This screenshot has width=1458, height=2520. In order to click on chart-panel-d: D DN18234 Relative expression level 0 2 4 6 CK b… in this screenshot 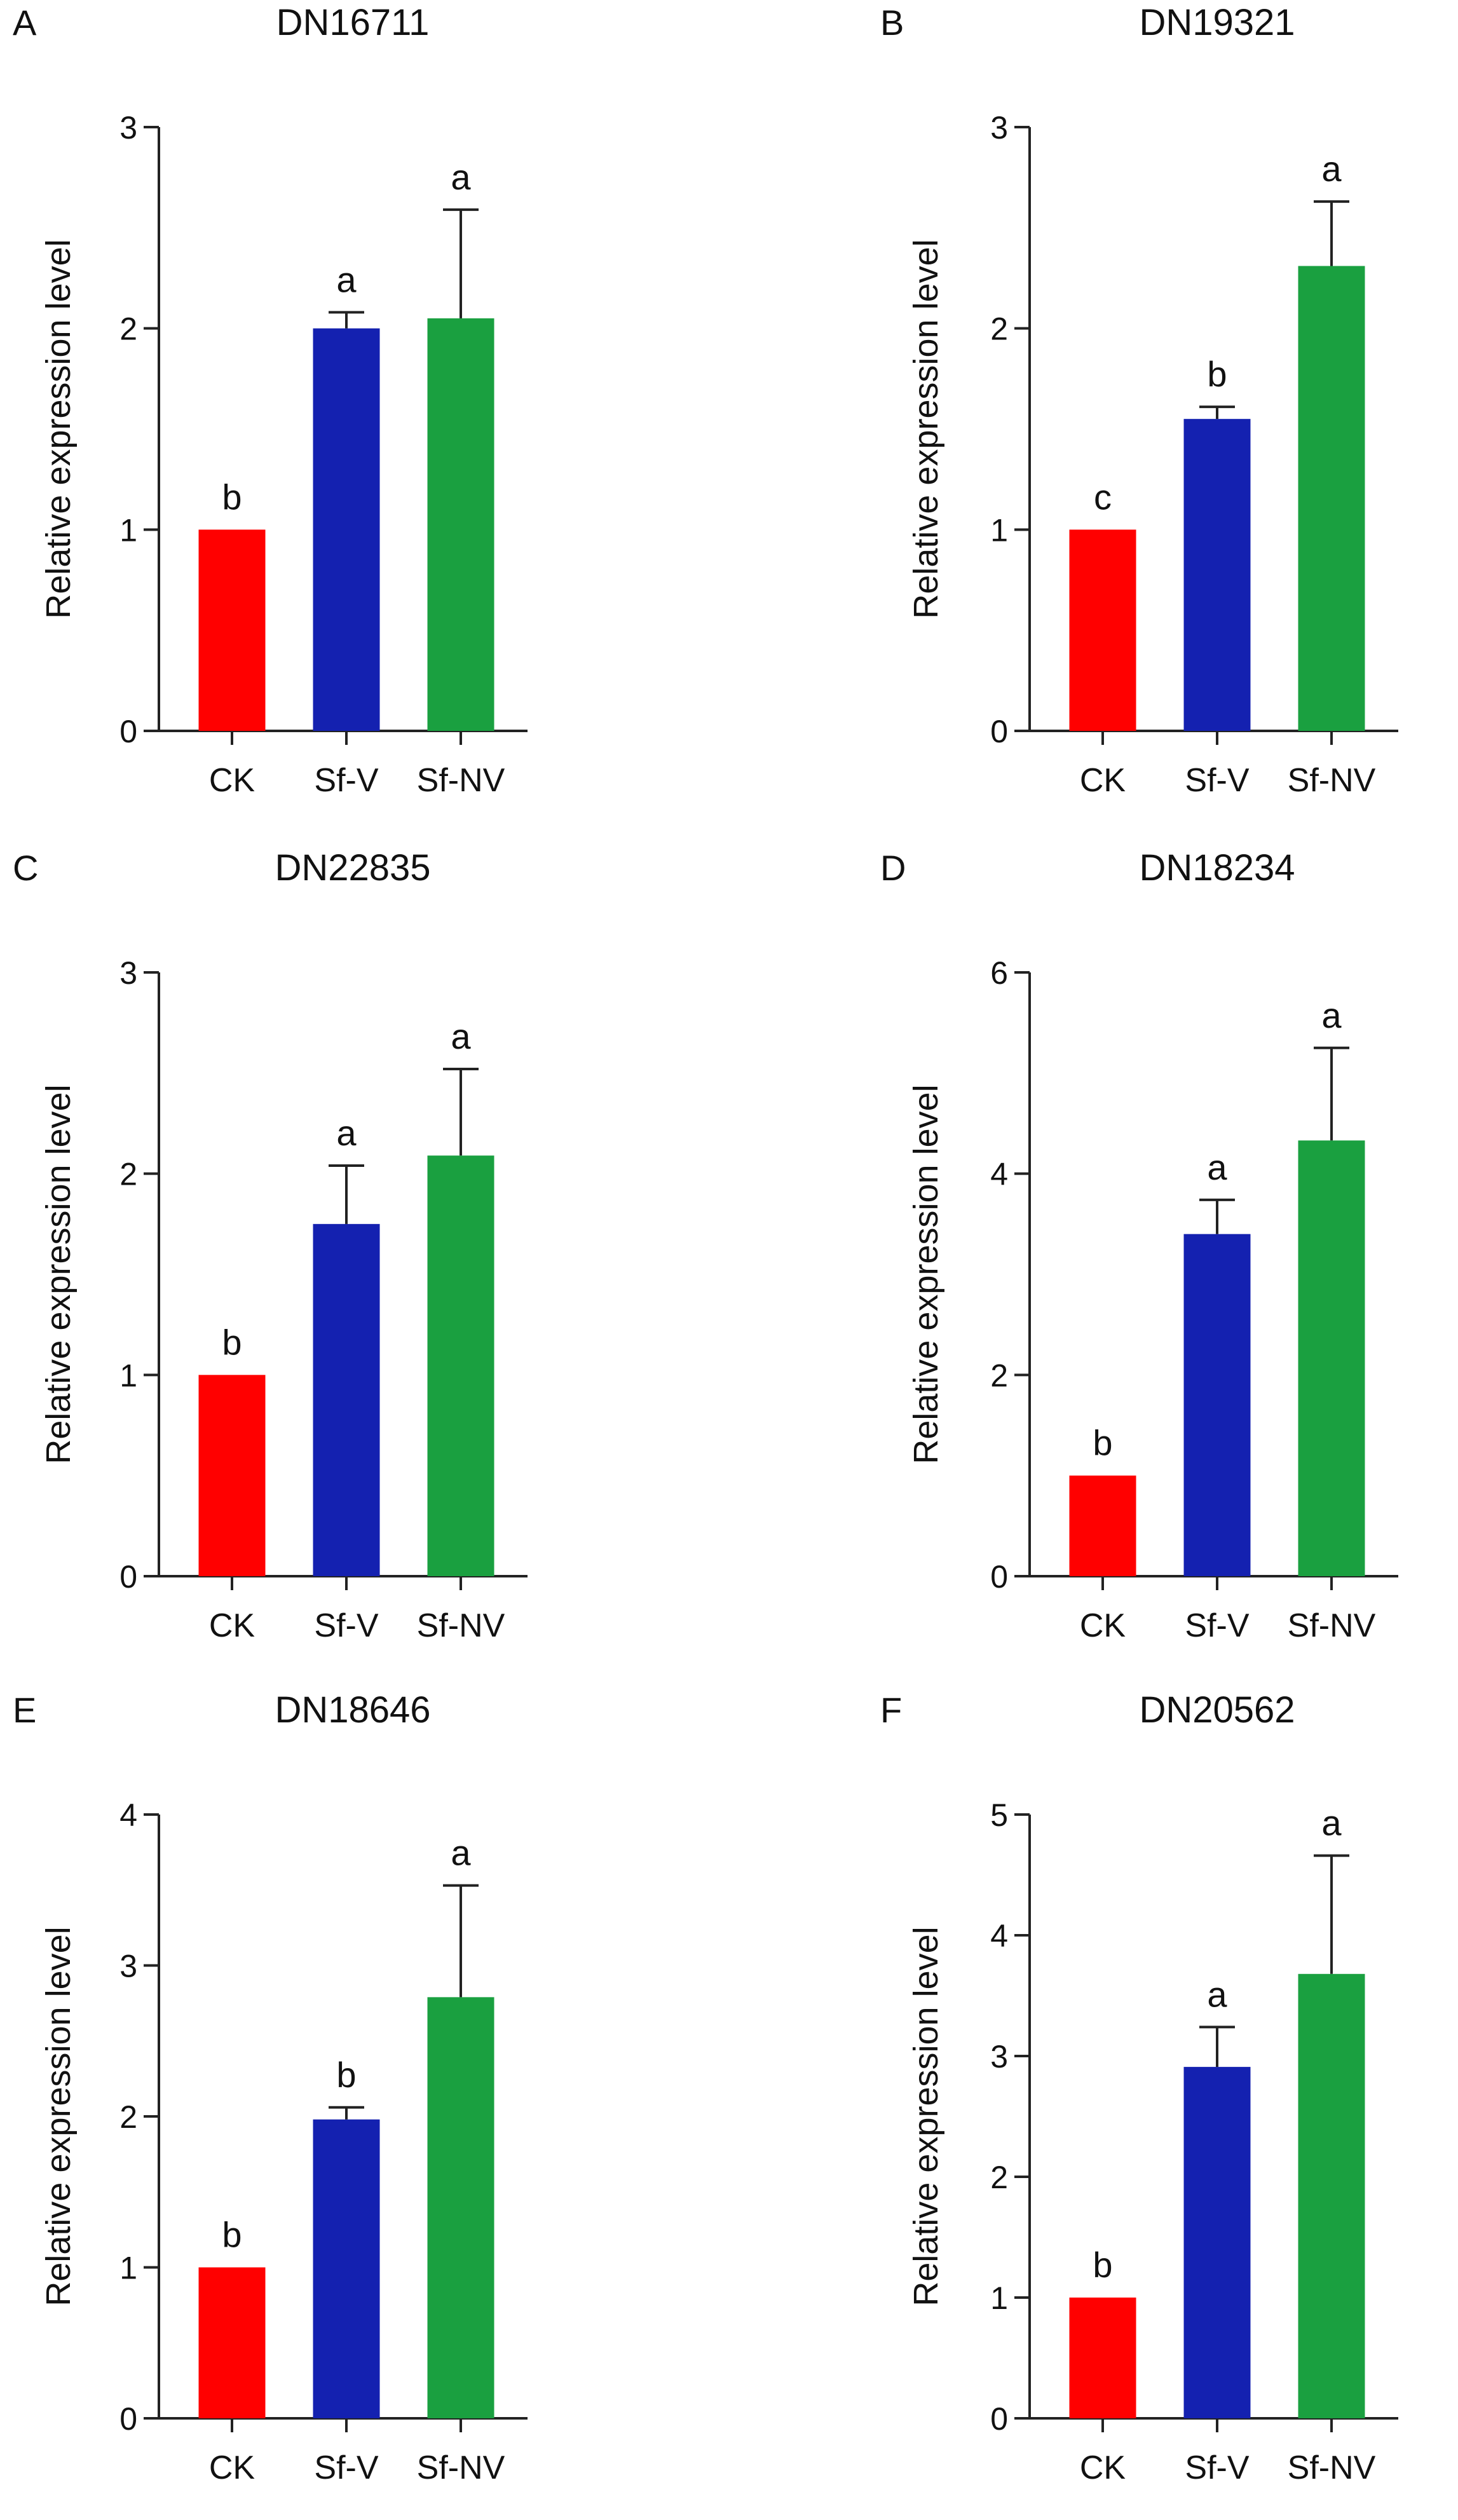, I will do `click(1139, 1245)`.